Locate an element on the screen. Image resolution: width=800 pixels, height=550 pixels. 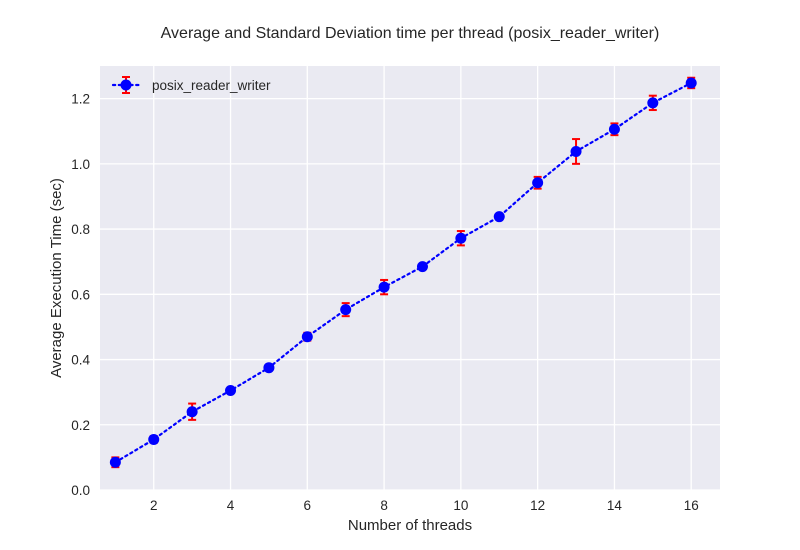
y-tick-label: 0.4 is located at coordinates (80, 360).